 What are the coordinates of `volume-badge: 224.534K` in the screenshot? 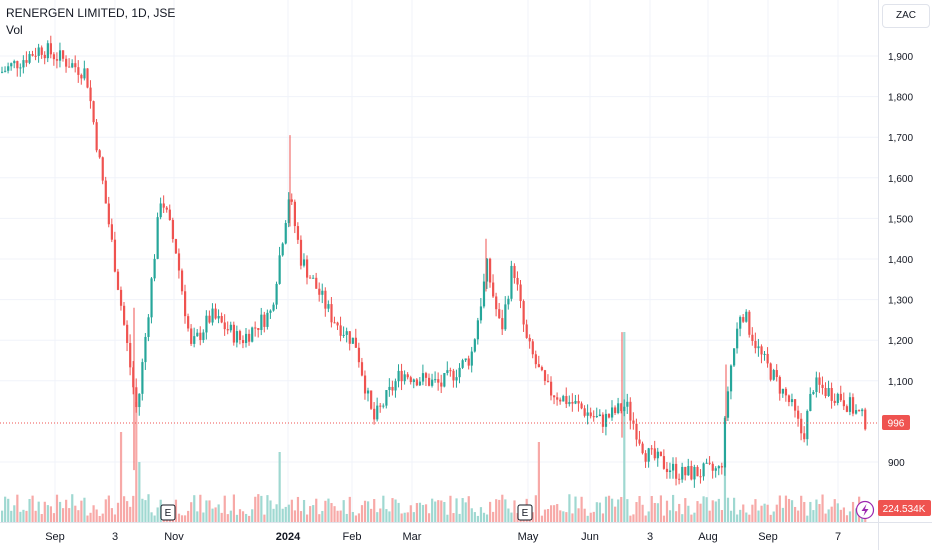 It's located at (904, 508).